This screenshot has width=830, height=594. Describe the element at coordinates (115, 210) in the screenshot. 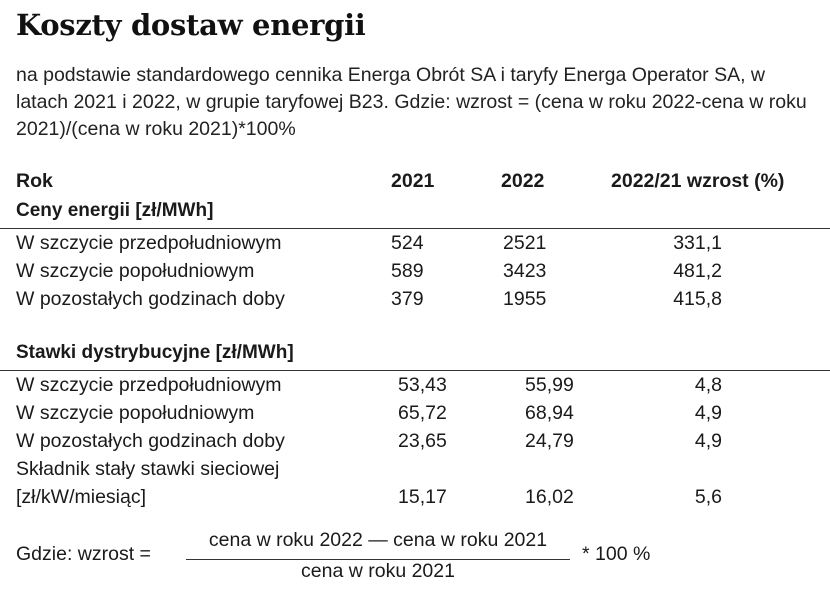

I see `section-energy-prices-label: Ceny energii [zł/MWh]` at that location.